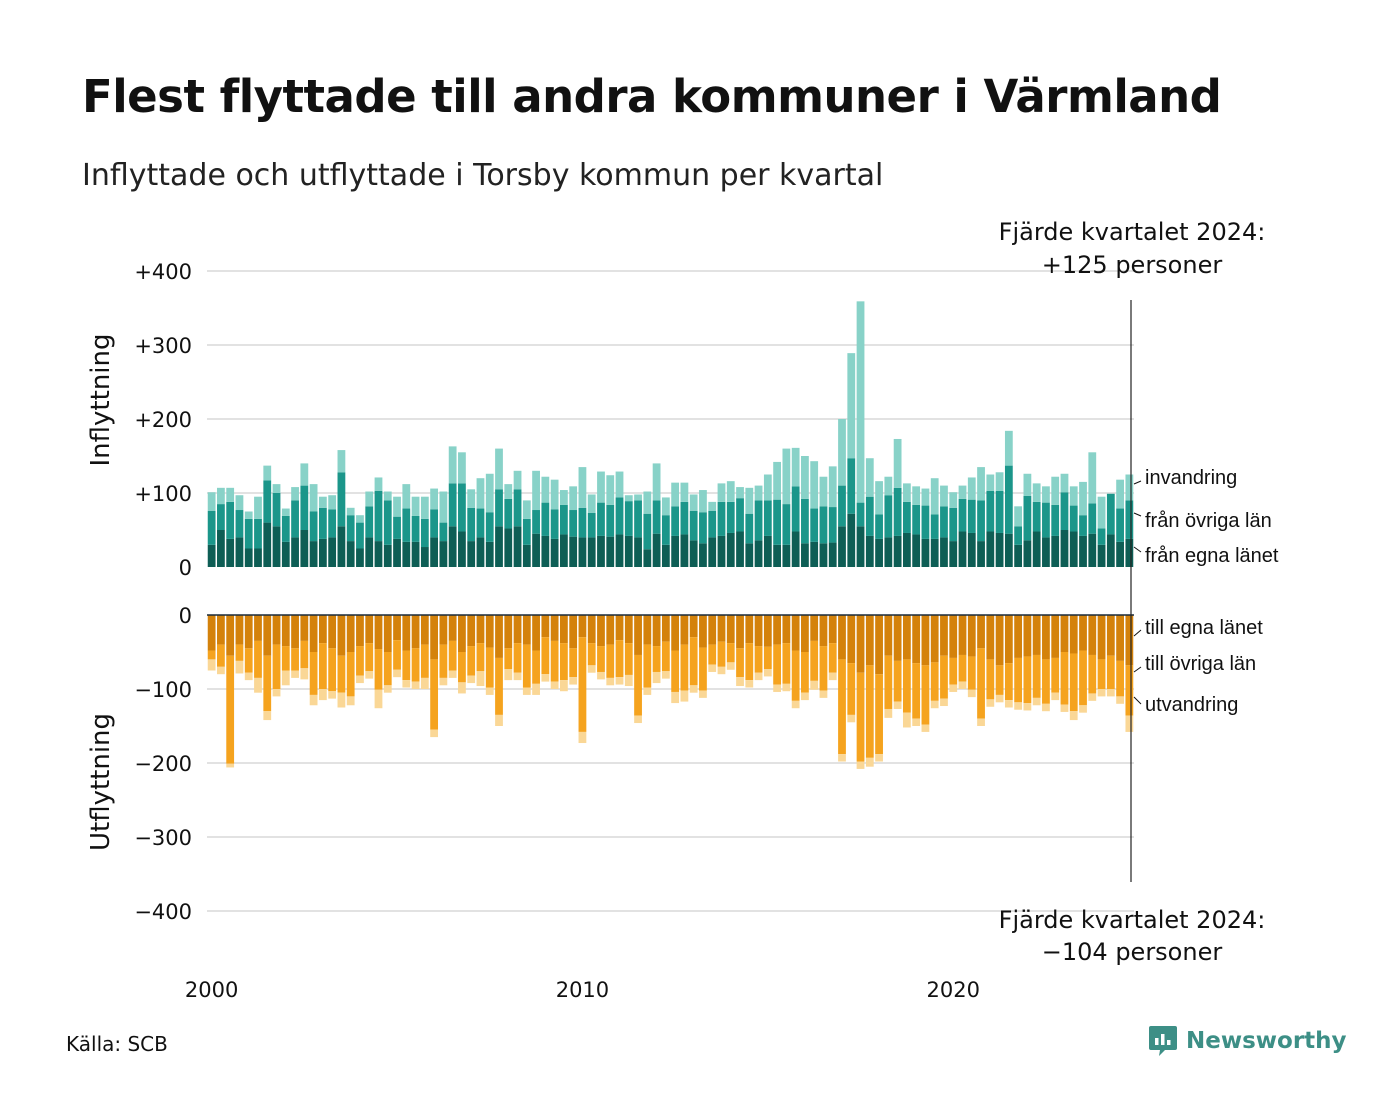 The width and height of the screenshot is (1400, 1120). I want to click on y-axis-label-outflow: Utflyttning, so click(101, 782).